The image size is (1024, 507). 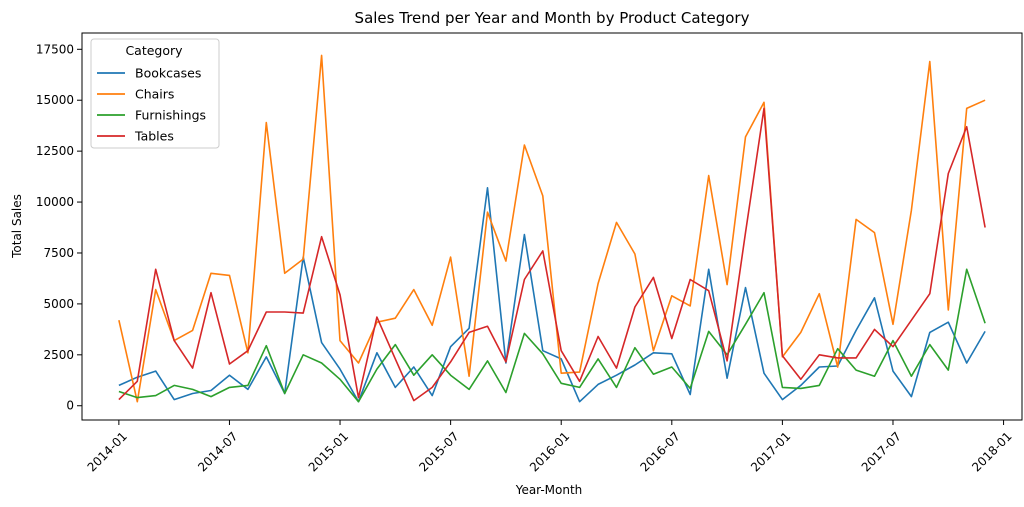 What do you see at coordinates (438, 451) in the screenshot?
I see `x-tick-label: 2015-07` at bounding box center [438, 451].